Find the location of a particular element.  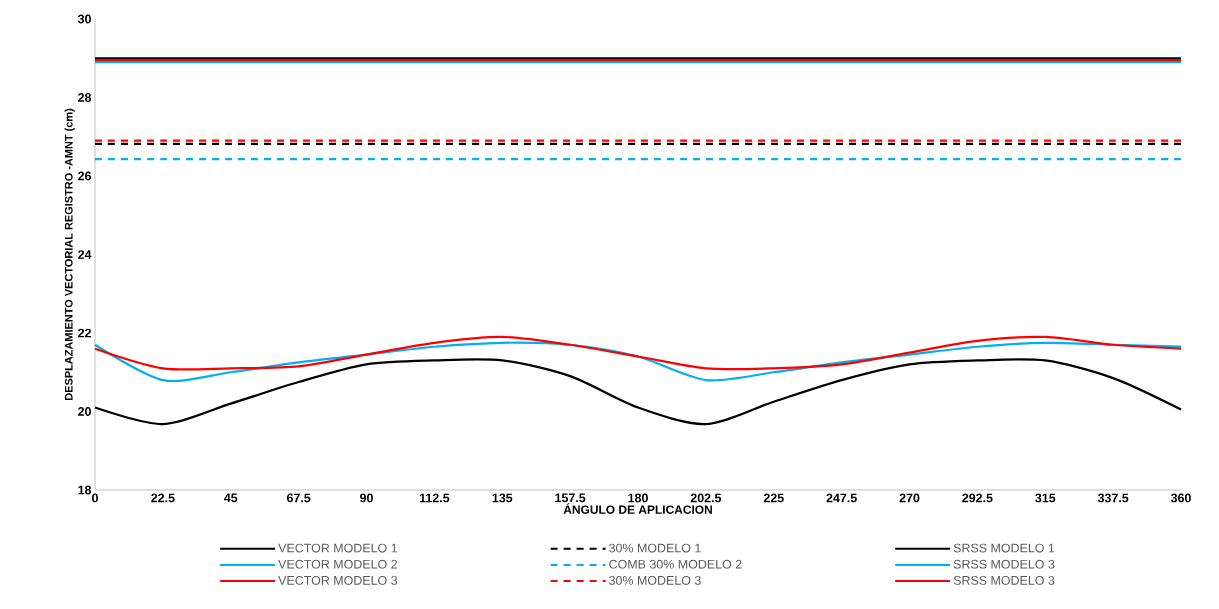

legend-label: 30% MODELO 1 is located at coordinates (655, 548).